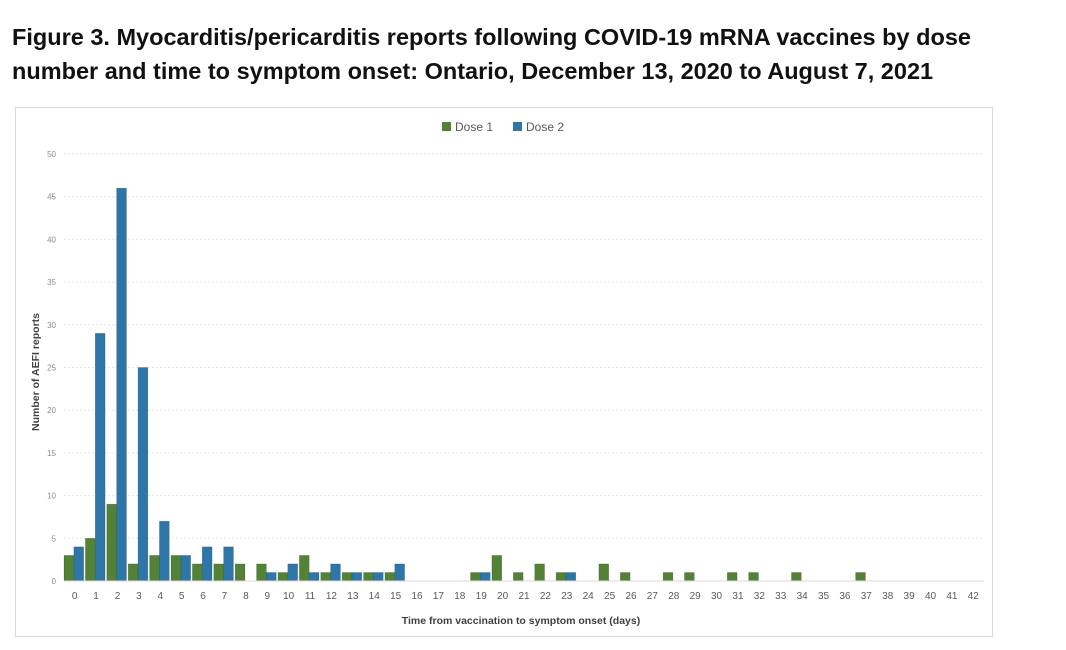  I want to click on x-tick-label: 33, so click(781, 596).